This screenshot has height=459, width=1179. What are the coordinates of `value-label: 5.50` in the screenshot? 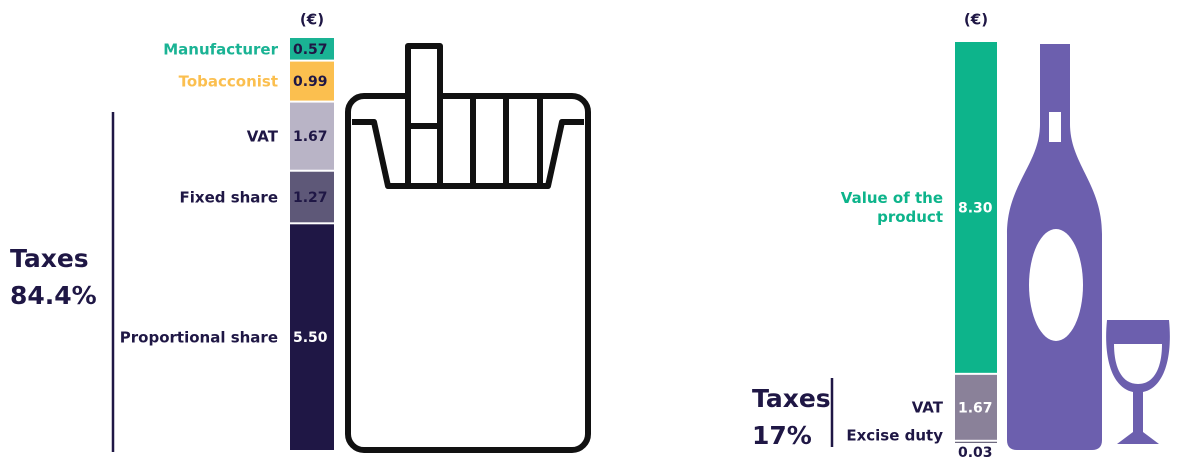 It's located at (310, 338).